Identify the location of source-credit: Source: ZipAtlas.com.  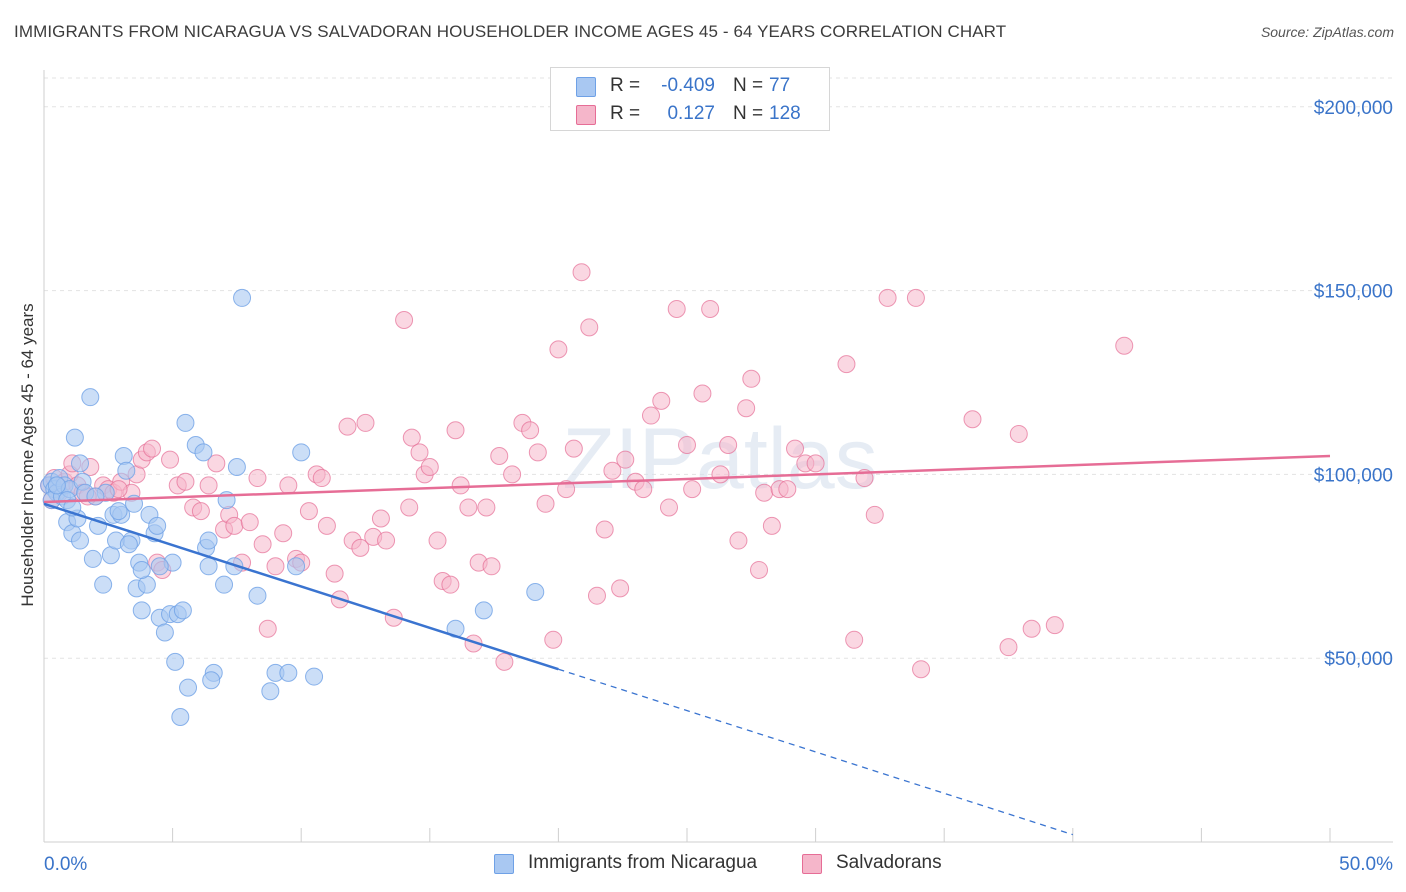
(1327, 32).